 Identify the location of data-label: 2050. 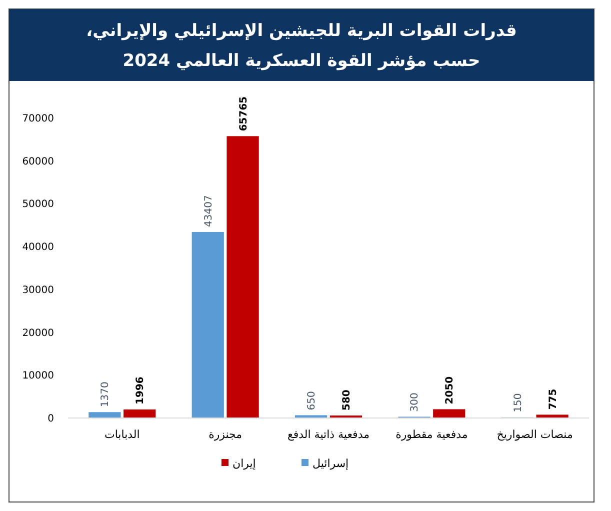
(450, 390).